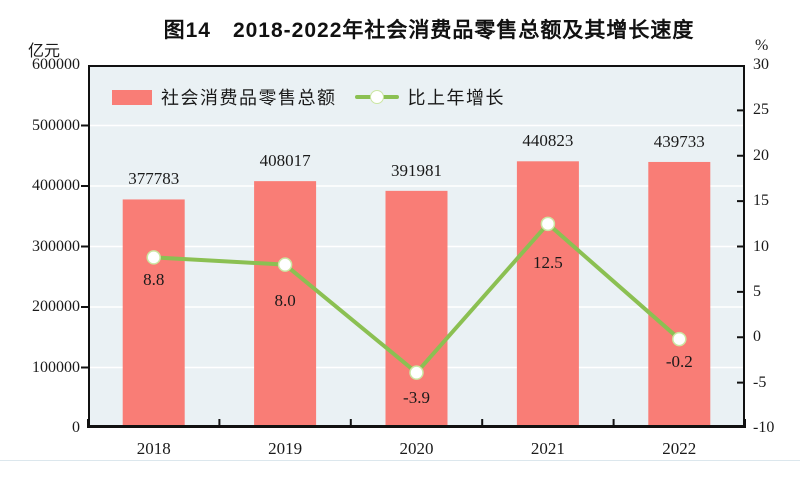  I want to click on right-axis-tick-label-25: 25, so click(761, 110).